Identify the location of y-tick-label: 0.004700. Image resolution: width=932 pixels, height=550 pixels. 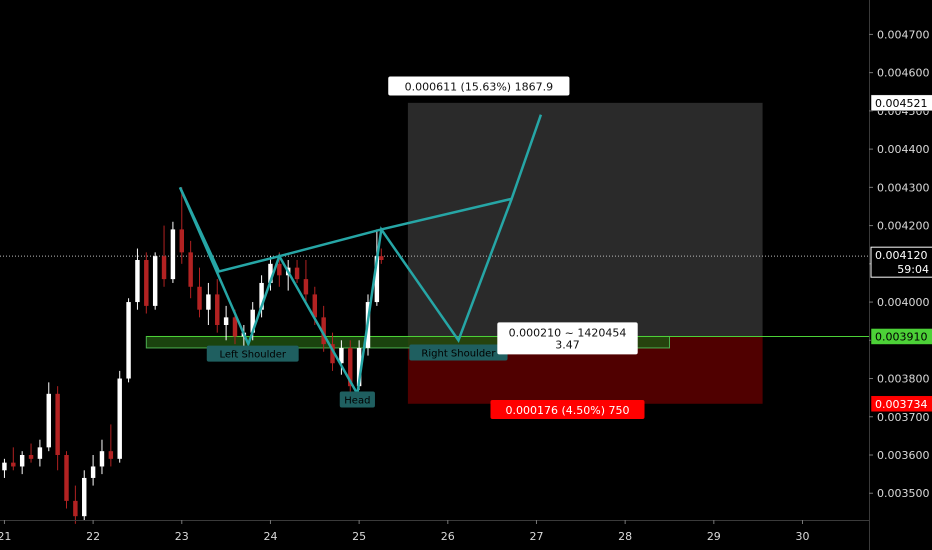
(903, 34).